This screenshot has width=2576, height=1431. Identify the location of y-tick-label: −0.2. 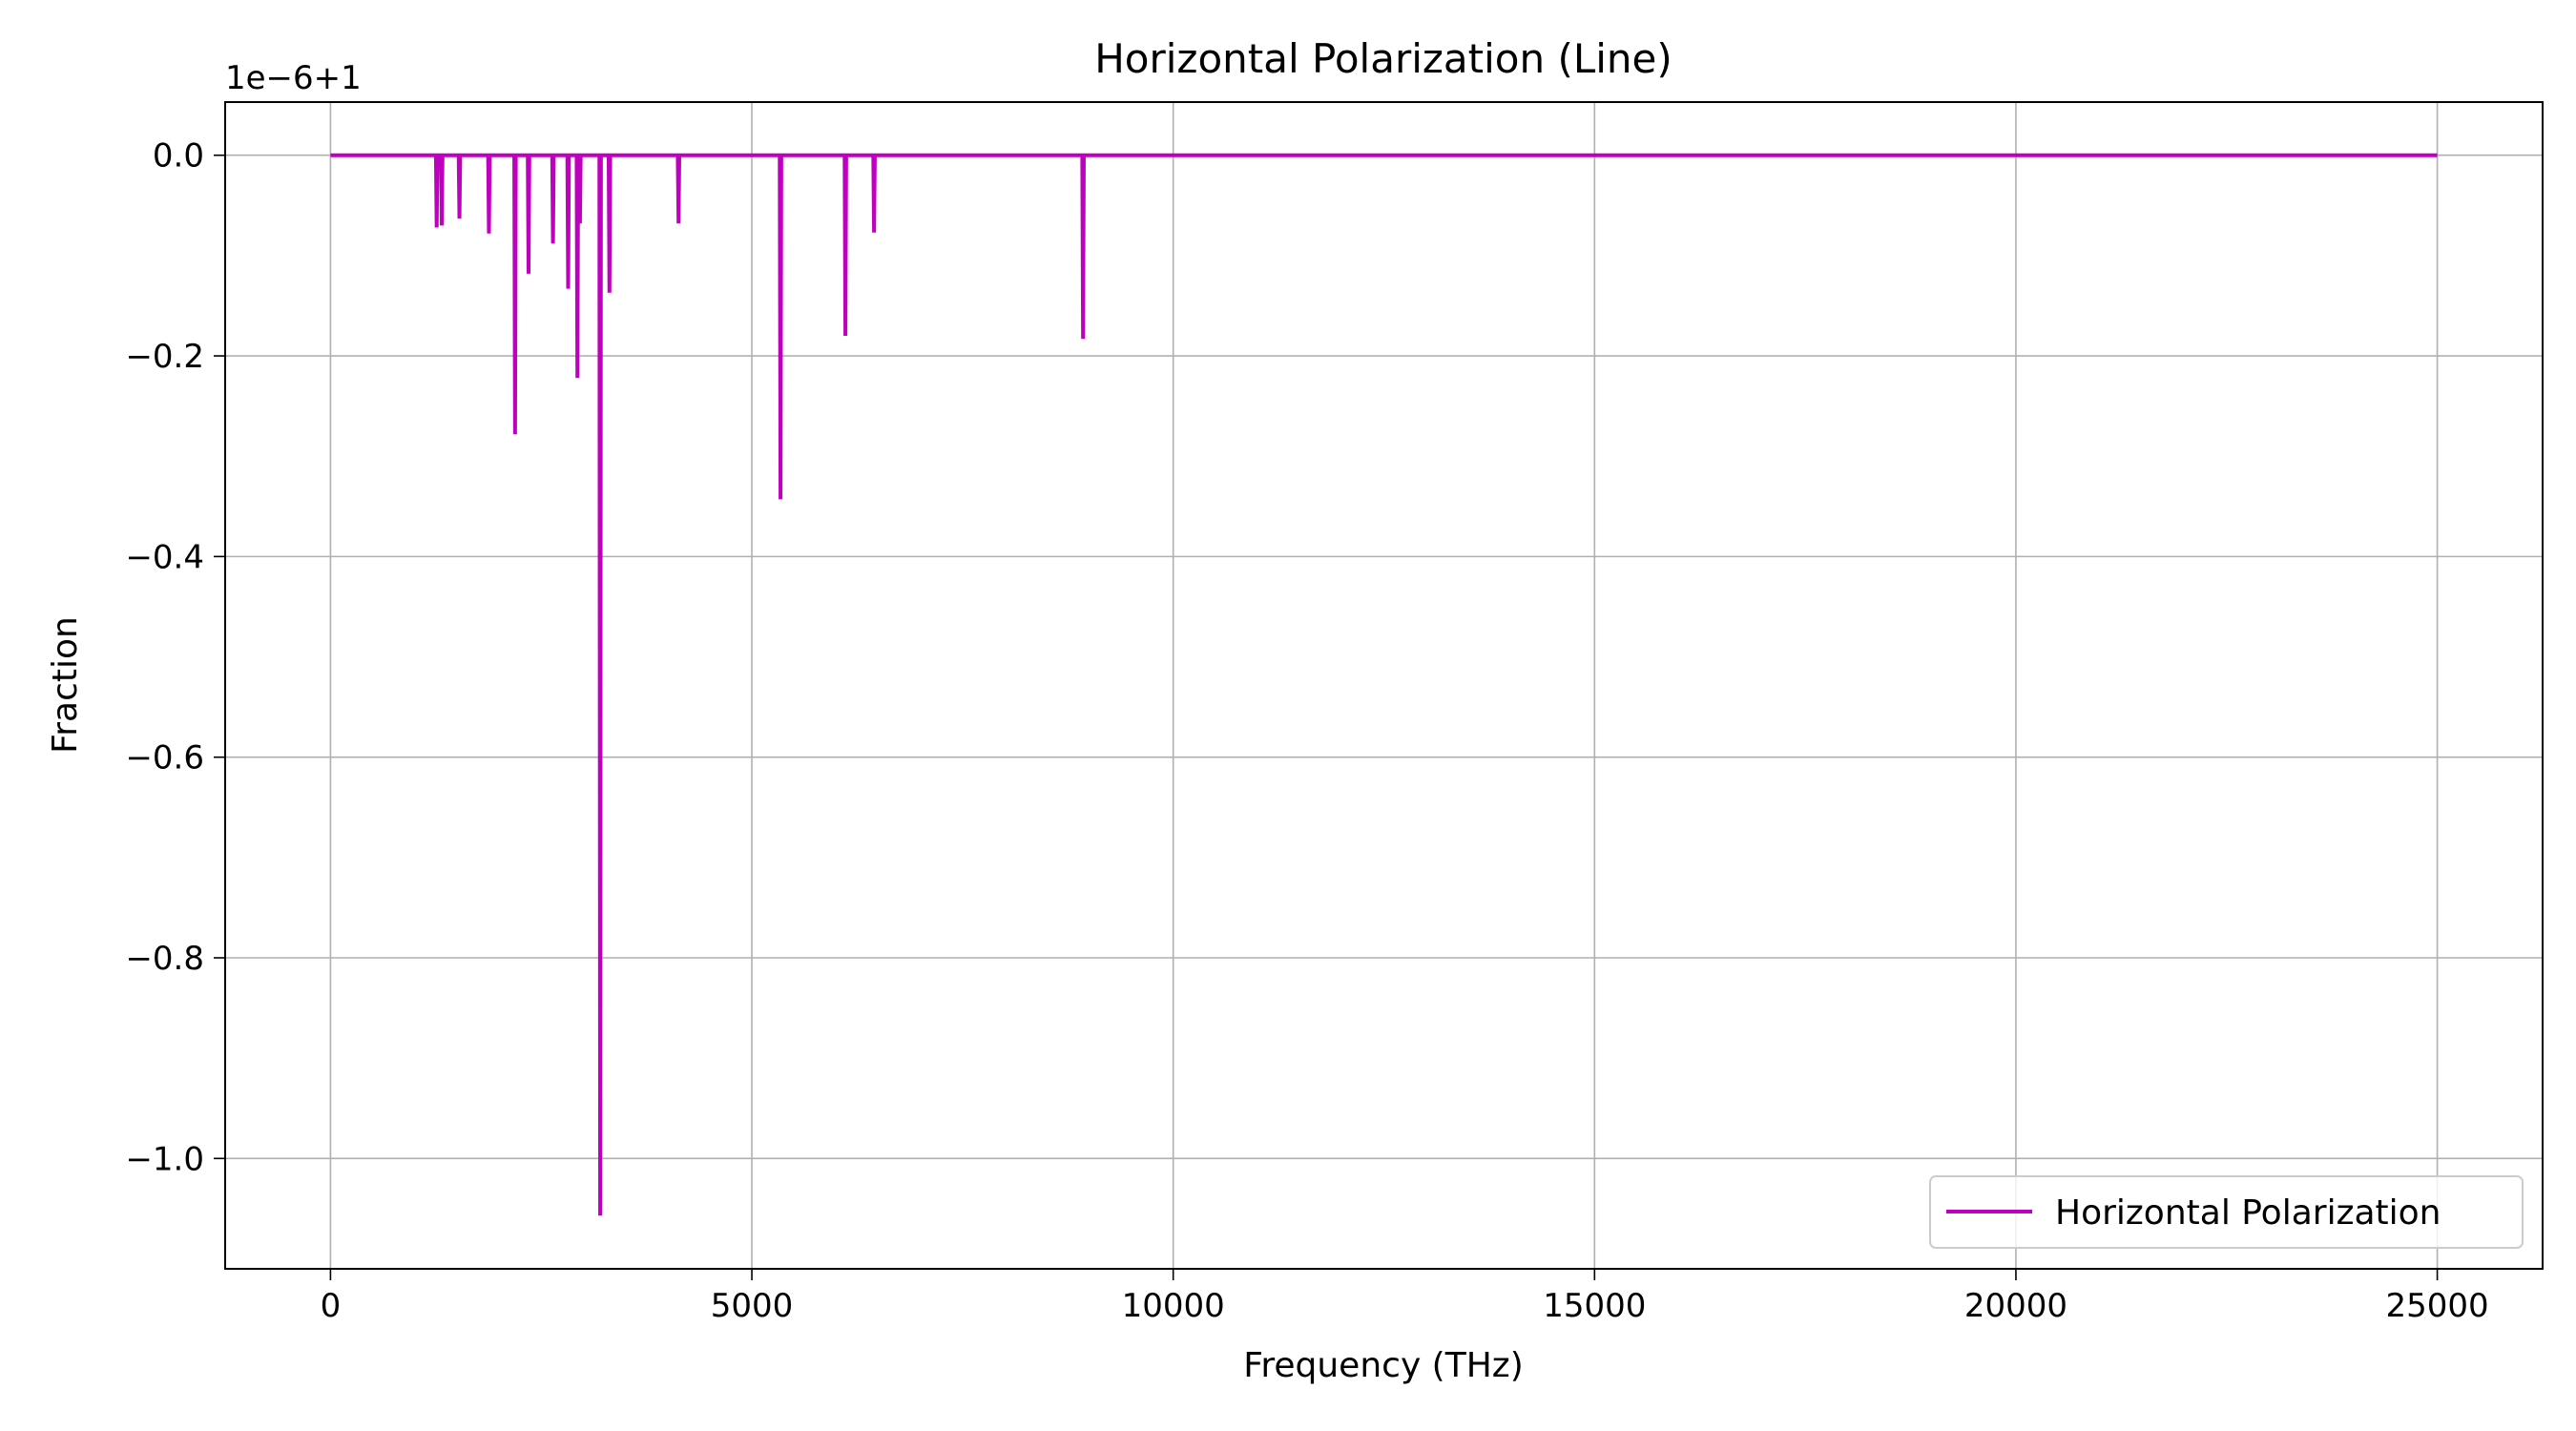
(164, 357).